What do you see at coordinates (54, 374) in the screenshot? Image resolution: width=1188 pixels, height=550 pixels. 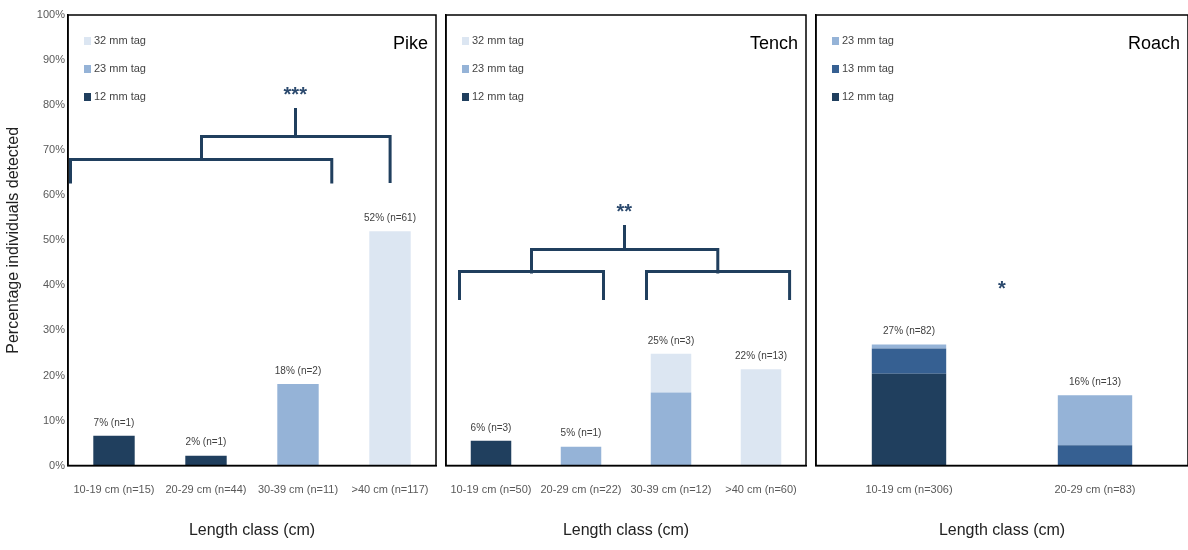 I see `y-tick-label: 20%` at bounding box center [54, 374].